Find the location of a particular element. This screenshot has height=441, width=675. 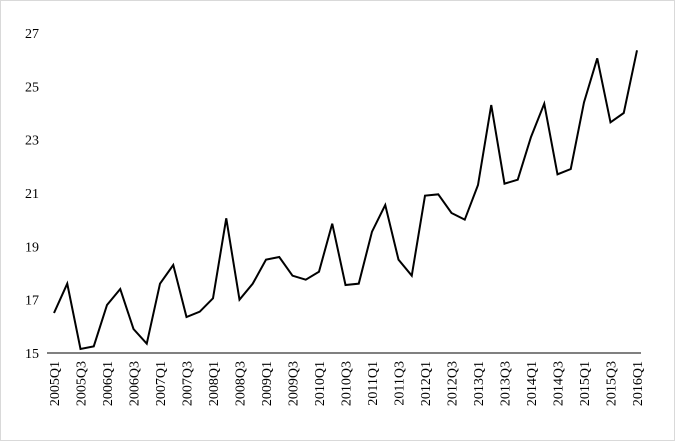

x-tick-label: 2009Q1 is located at coordinates (267, 383).